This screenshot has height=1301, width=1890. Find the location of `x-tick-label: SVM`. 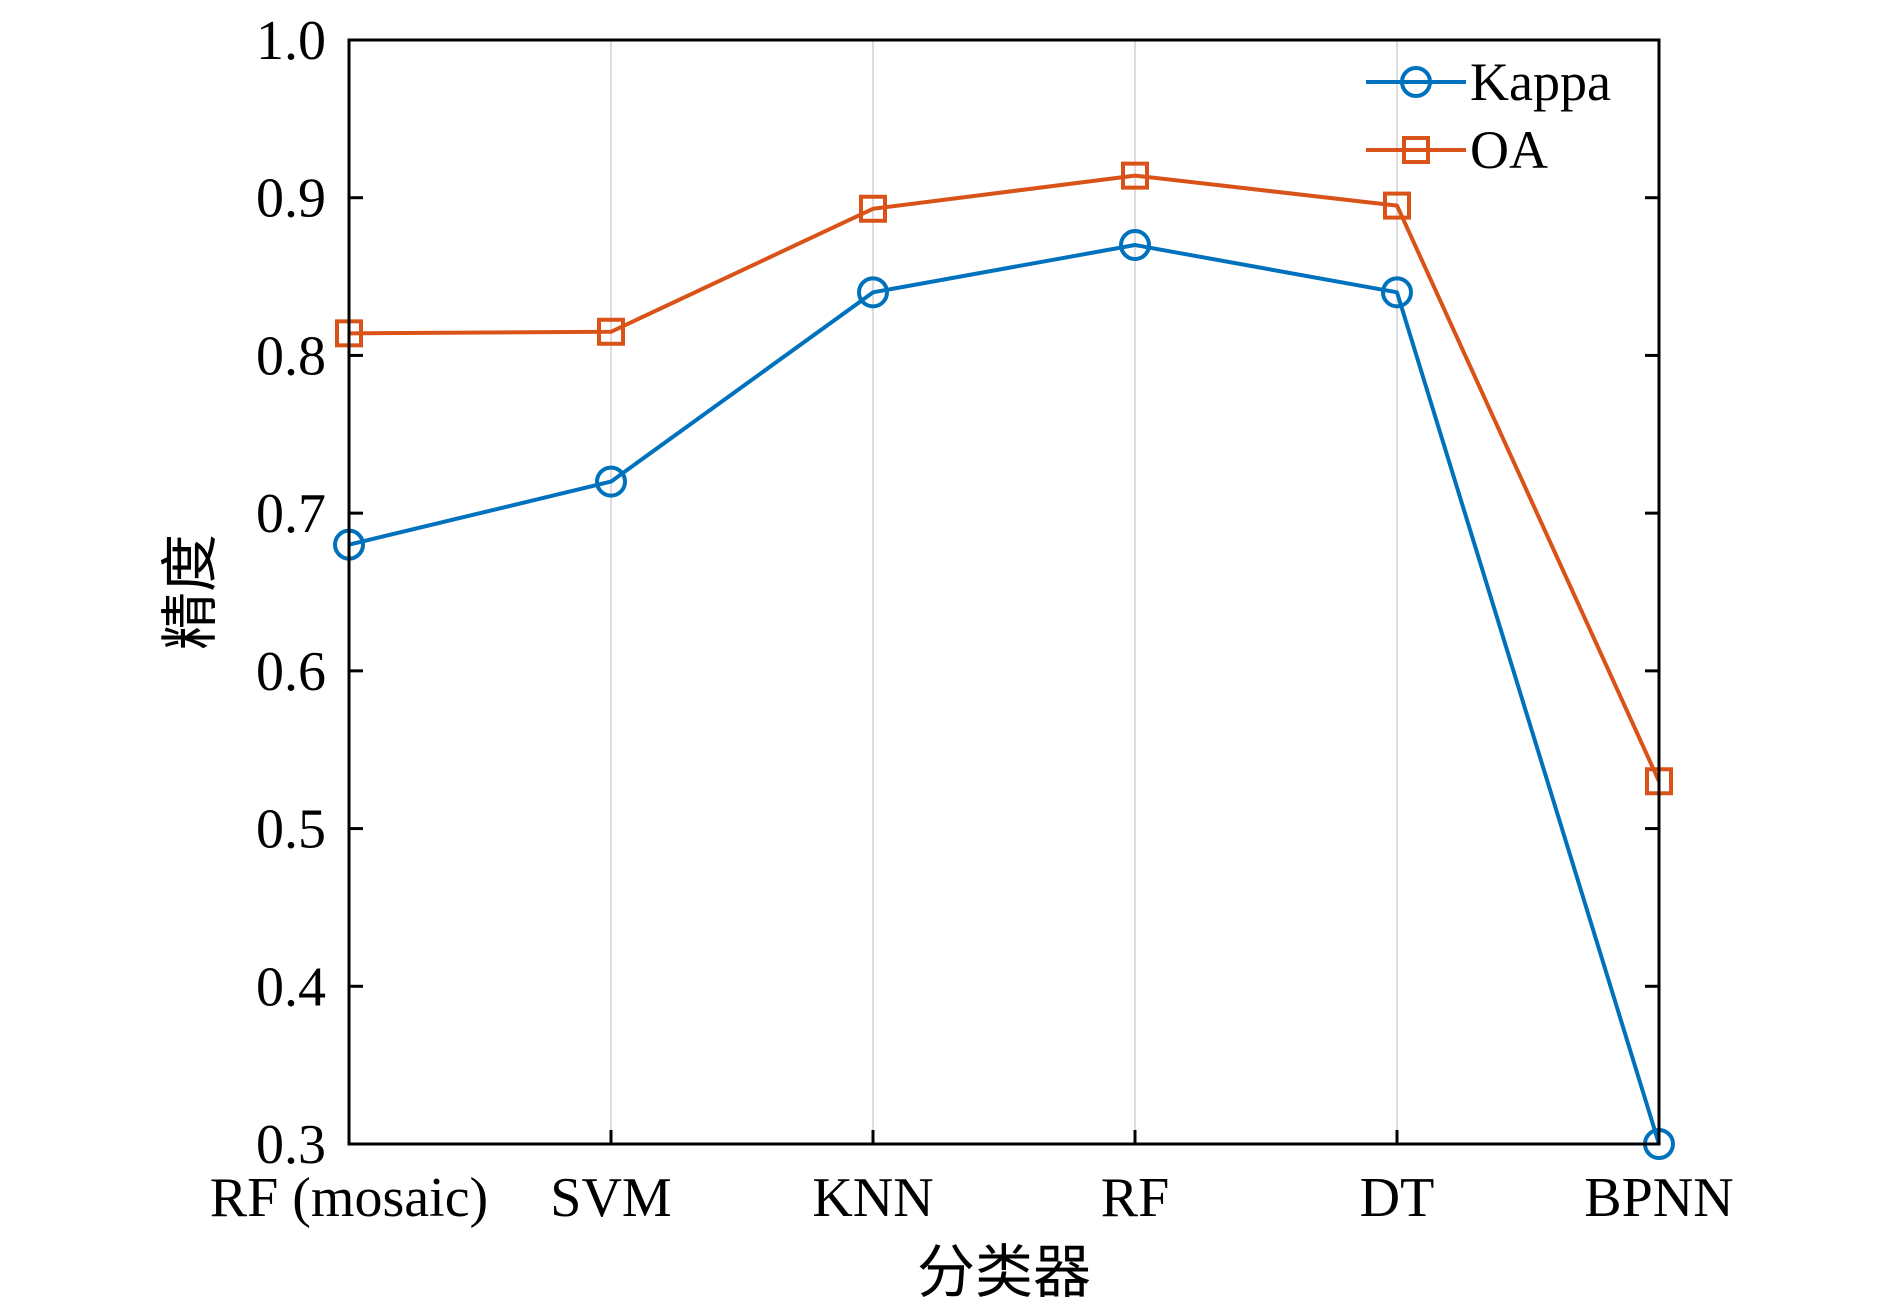

x-tick-label: SVM is located at coordinates (610, 1198).